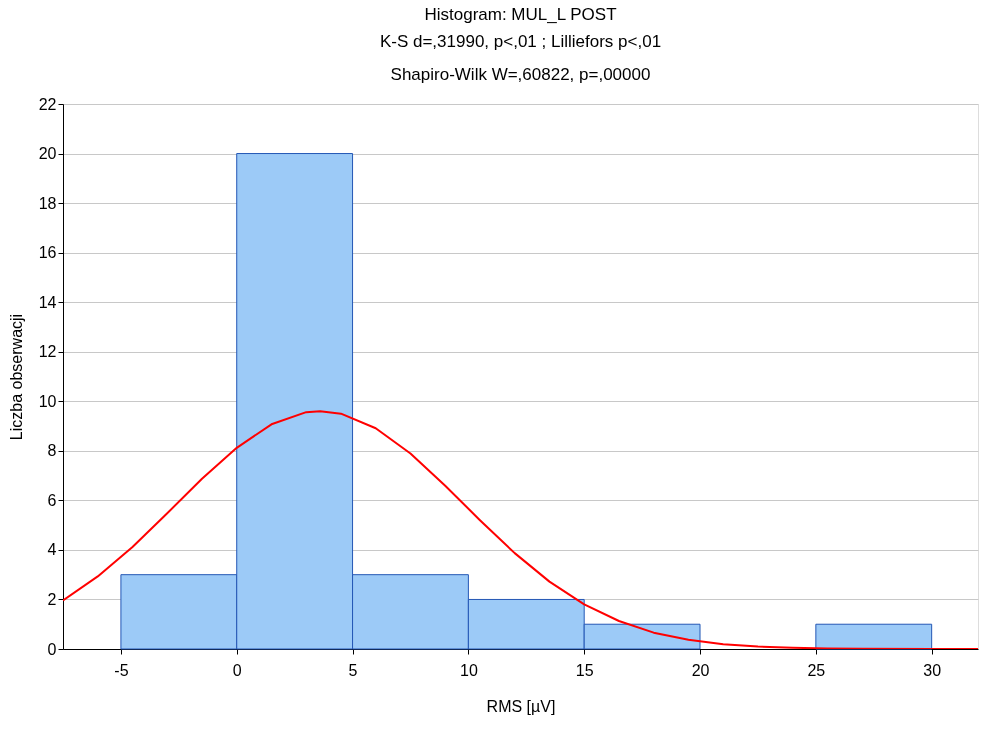 The image size is (1006, 747). Describe the element at coordinates (47, 203) in the screenshot. I see `y-tick-label: 18` at that location.